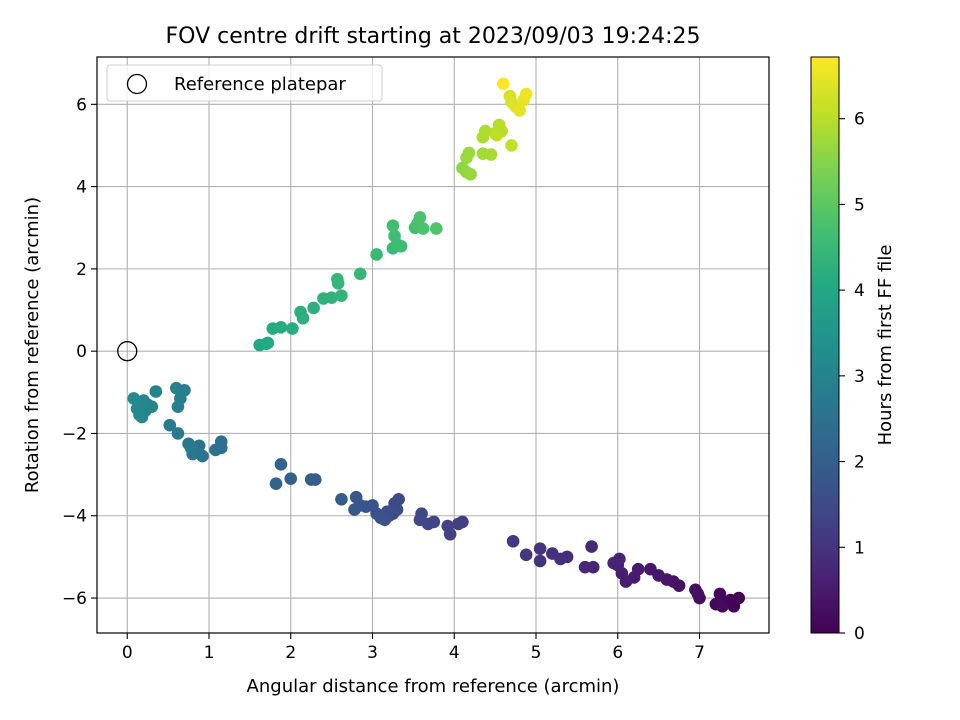  I want to click on y-axis-label: Rotation from reference (arcmin), so click(32, 345).